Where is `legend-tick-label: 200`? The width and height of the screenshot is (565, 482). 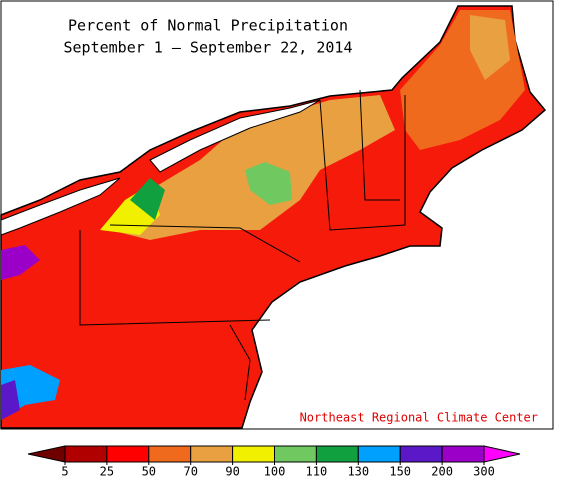 legend-tick-label: 200 is located at coordinates (442, 472).